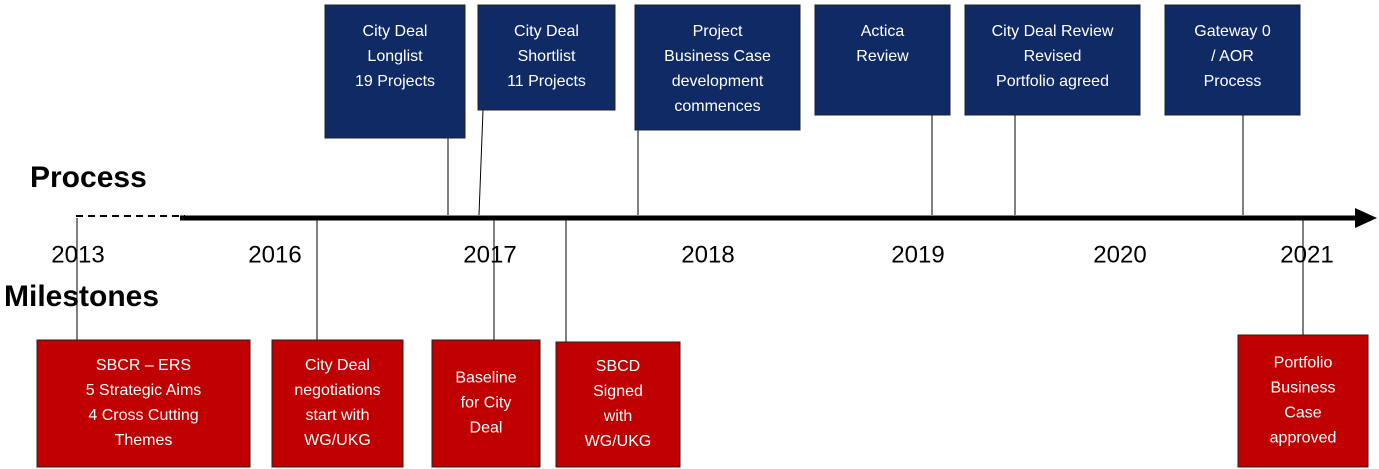  I want to click on process-box-text: Actica, so click(883, 31).